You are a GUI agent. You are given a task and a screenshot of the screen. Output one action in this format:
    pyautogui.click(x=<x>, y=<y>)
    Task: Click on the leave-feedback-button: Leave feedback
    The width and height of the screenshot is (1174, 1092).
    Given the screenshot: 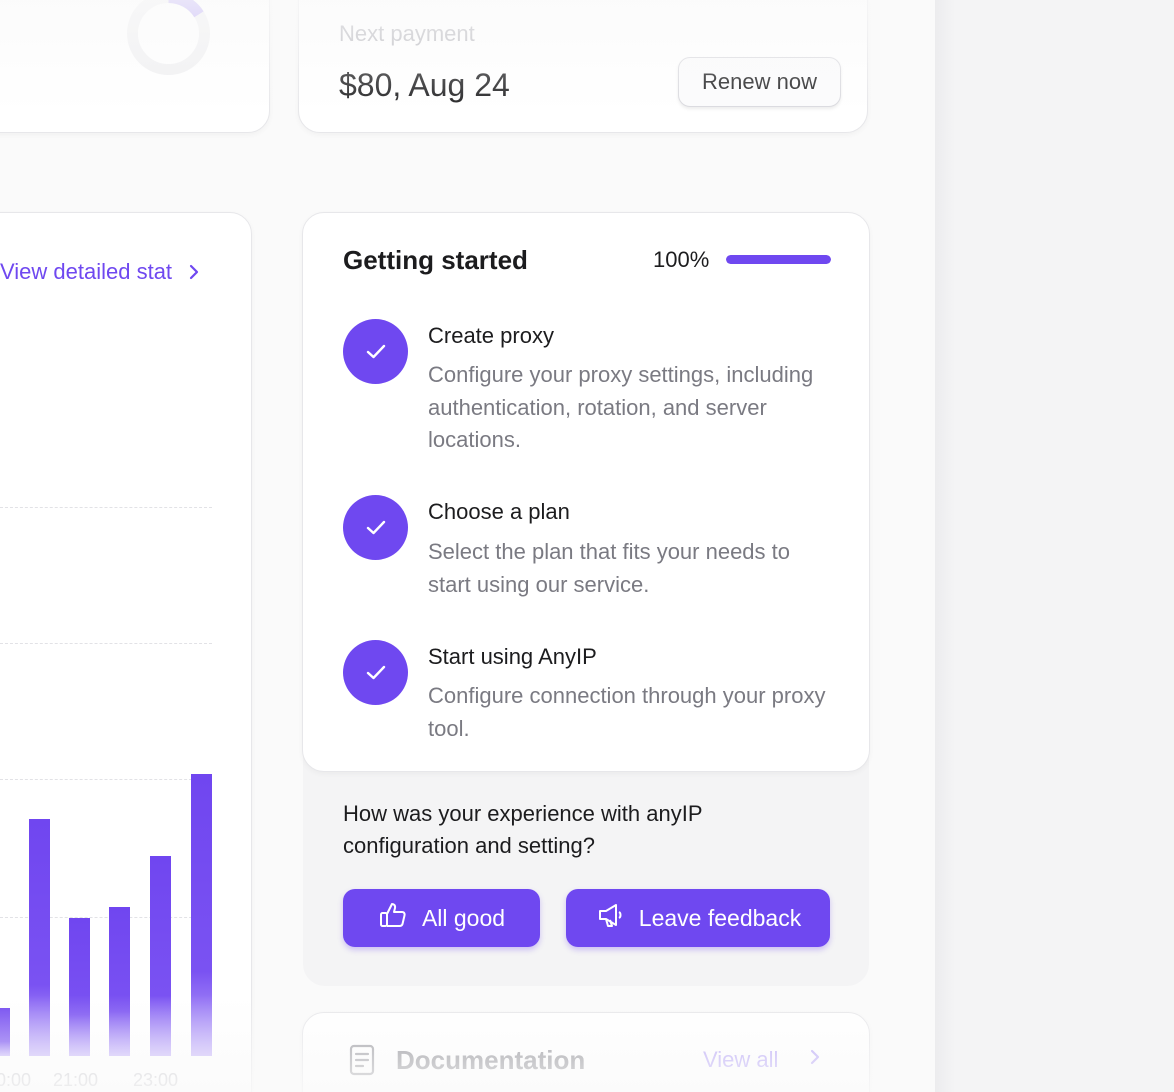 What is the action you would take?
    pyautogui.click(x=698, y=918)
    